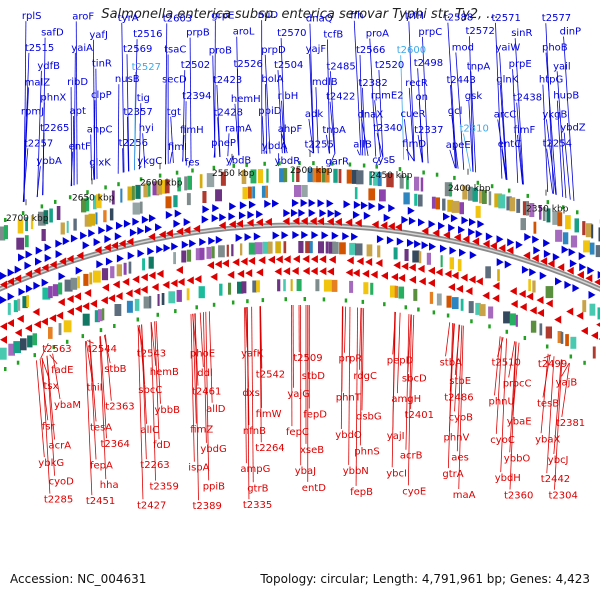  Describe the element at coordinates (319, 144) in the screenshot. I see `gene-label-forward: t2255` at that location.